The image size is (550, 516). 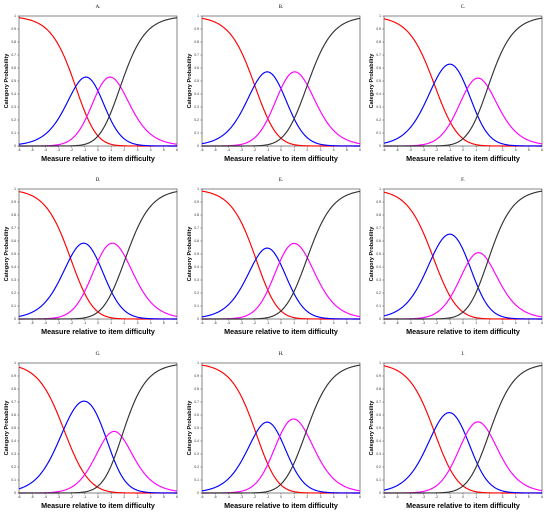 What do you see at coordinates (281, 354) in the screenshot?
I see `panel-title: H.` at bounding box center [281, 354].